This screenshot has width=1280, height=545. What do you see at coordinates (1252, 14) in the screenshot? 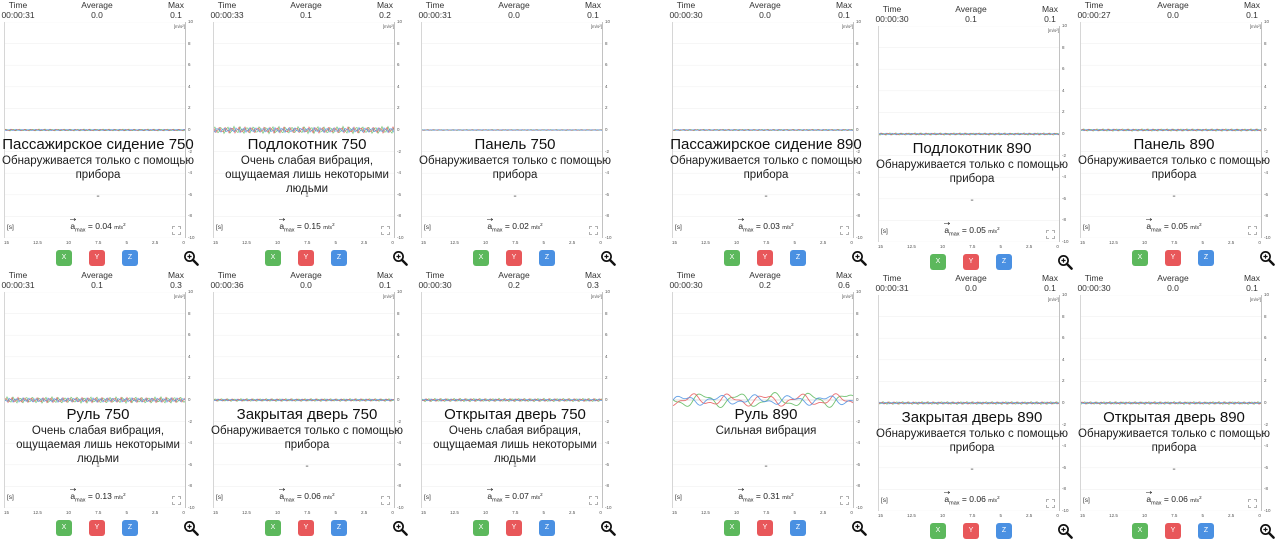
I see `max-value: 0.1` at bounding box center [1252, 14].